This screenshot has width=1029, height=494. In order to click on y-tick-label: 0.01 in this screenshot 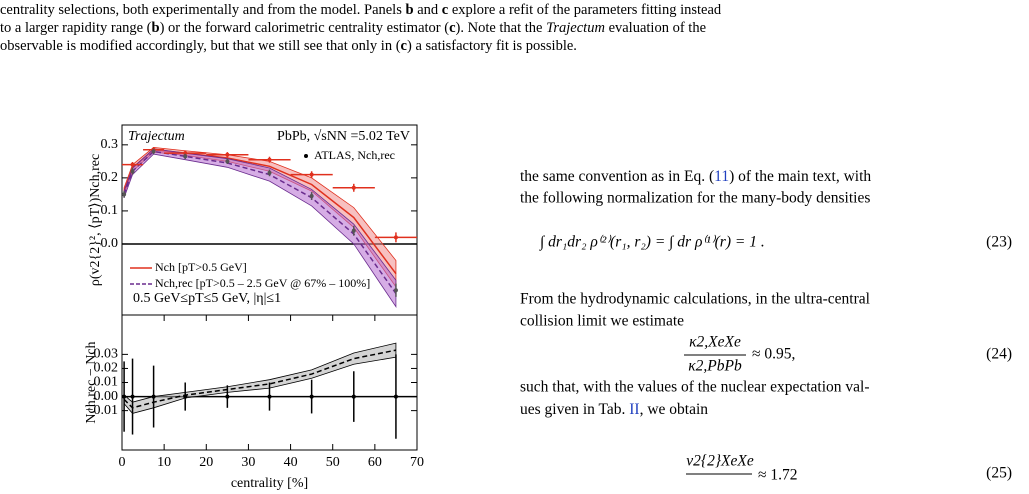, I will do `click(106, 382)`.